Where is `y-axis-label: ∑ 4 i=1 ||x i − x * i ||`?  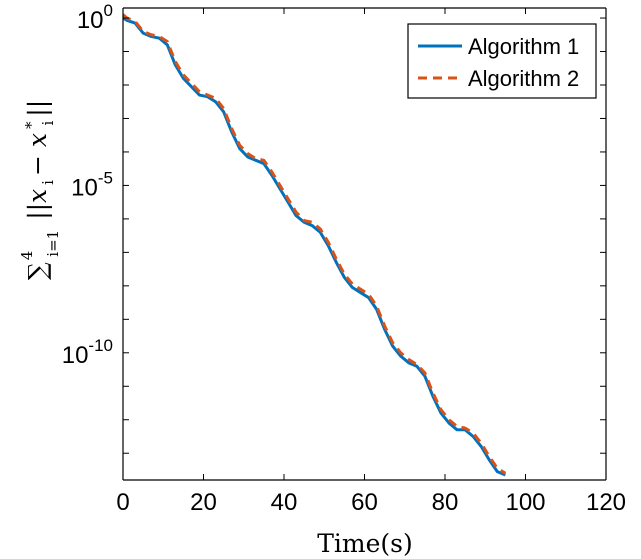 y-axis-label: ∑ 4 i=1 ||x i − x * i || is located at coordinates (40, 190).